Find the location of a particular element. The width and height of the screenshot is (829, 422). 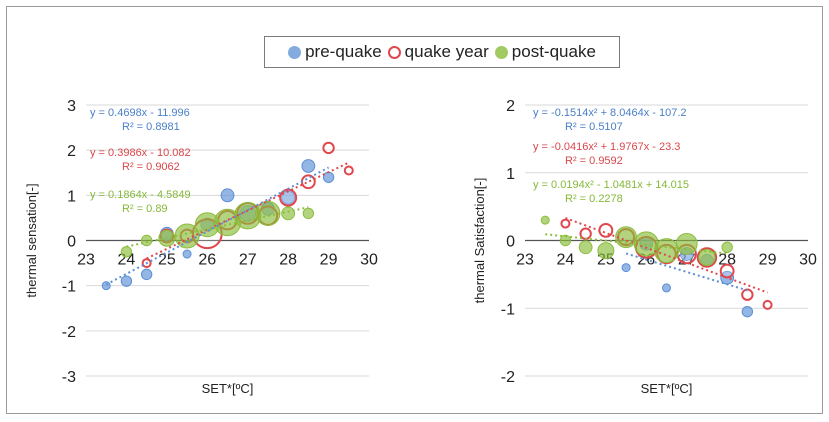

legend-item-pre-quake: pre-quake is located at coordinates (335, 52).